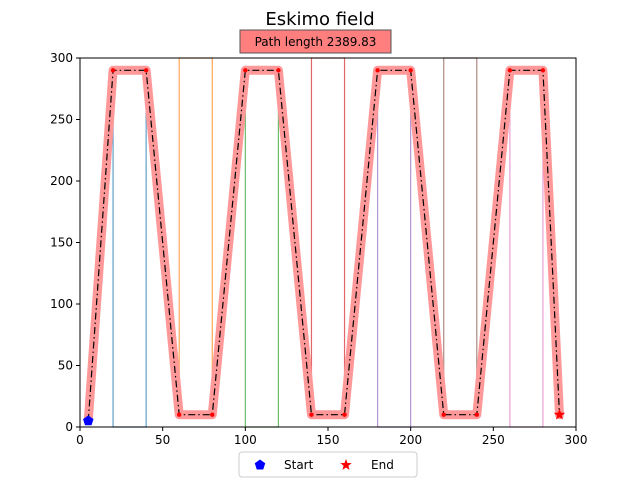 The width and height of the screenshot is (640, 480). What do you see at coordinates (65, 366) in the screenshot?
I see `y-tick-label: 50` at bounding box center [65, 366].